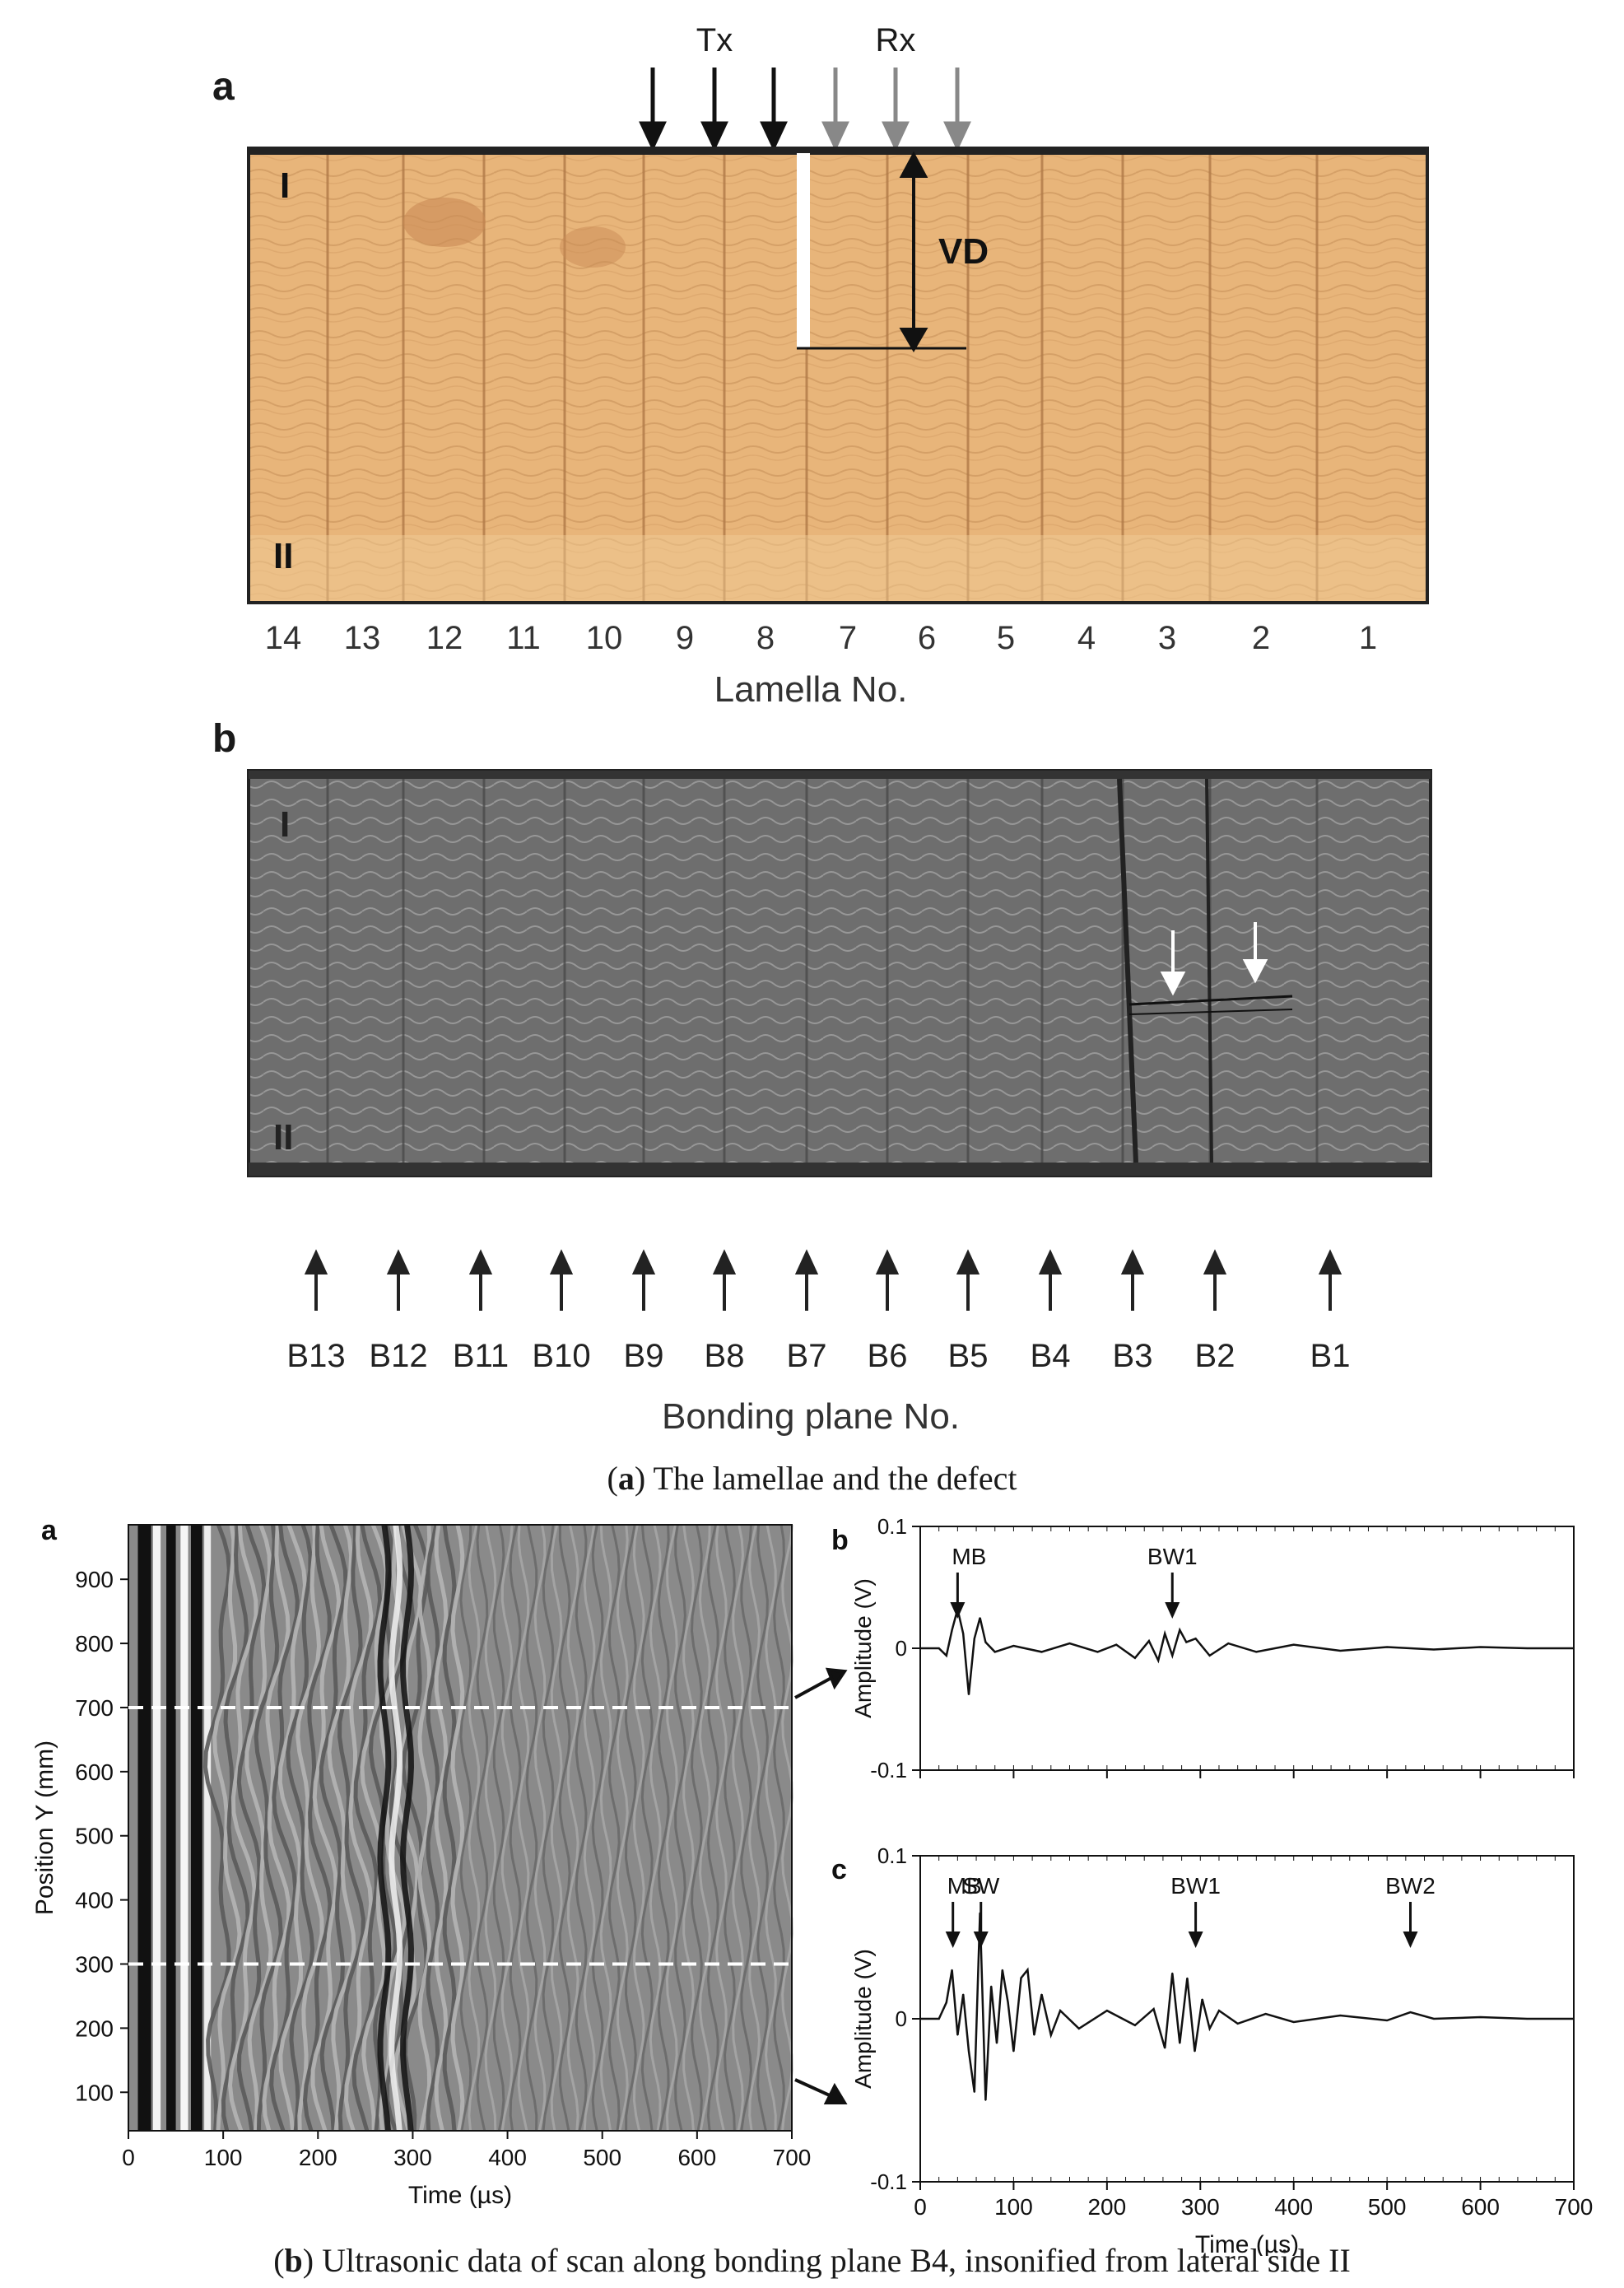 This screenshot has height=2288, width=1624. Describe the element at coordinates (460, 2195) in the screenshot. I see `x-axis-label: Time (µs)` at that location.